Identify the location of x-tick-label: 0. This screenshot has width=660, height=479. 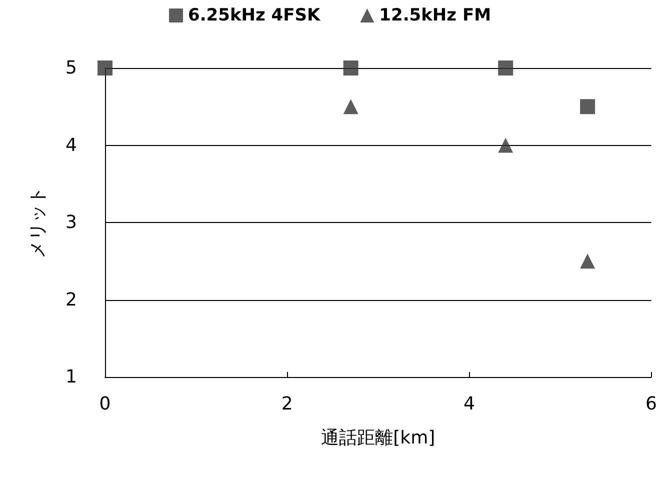
(105, 404).